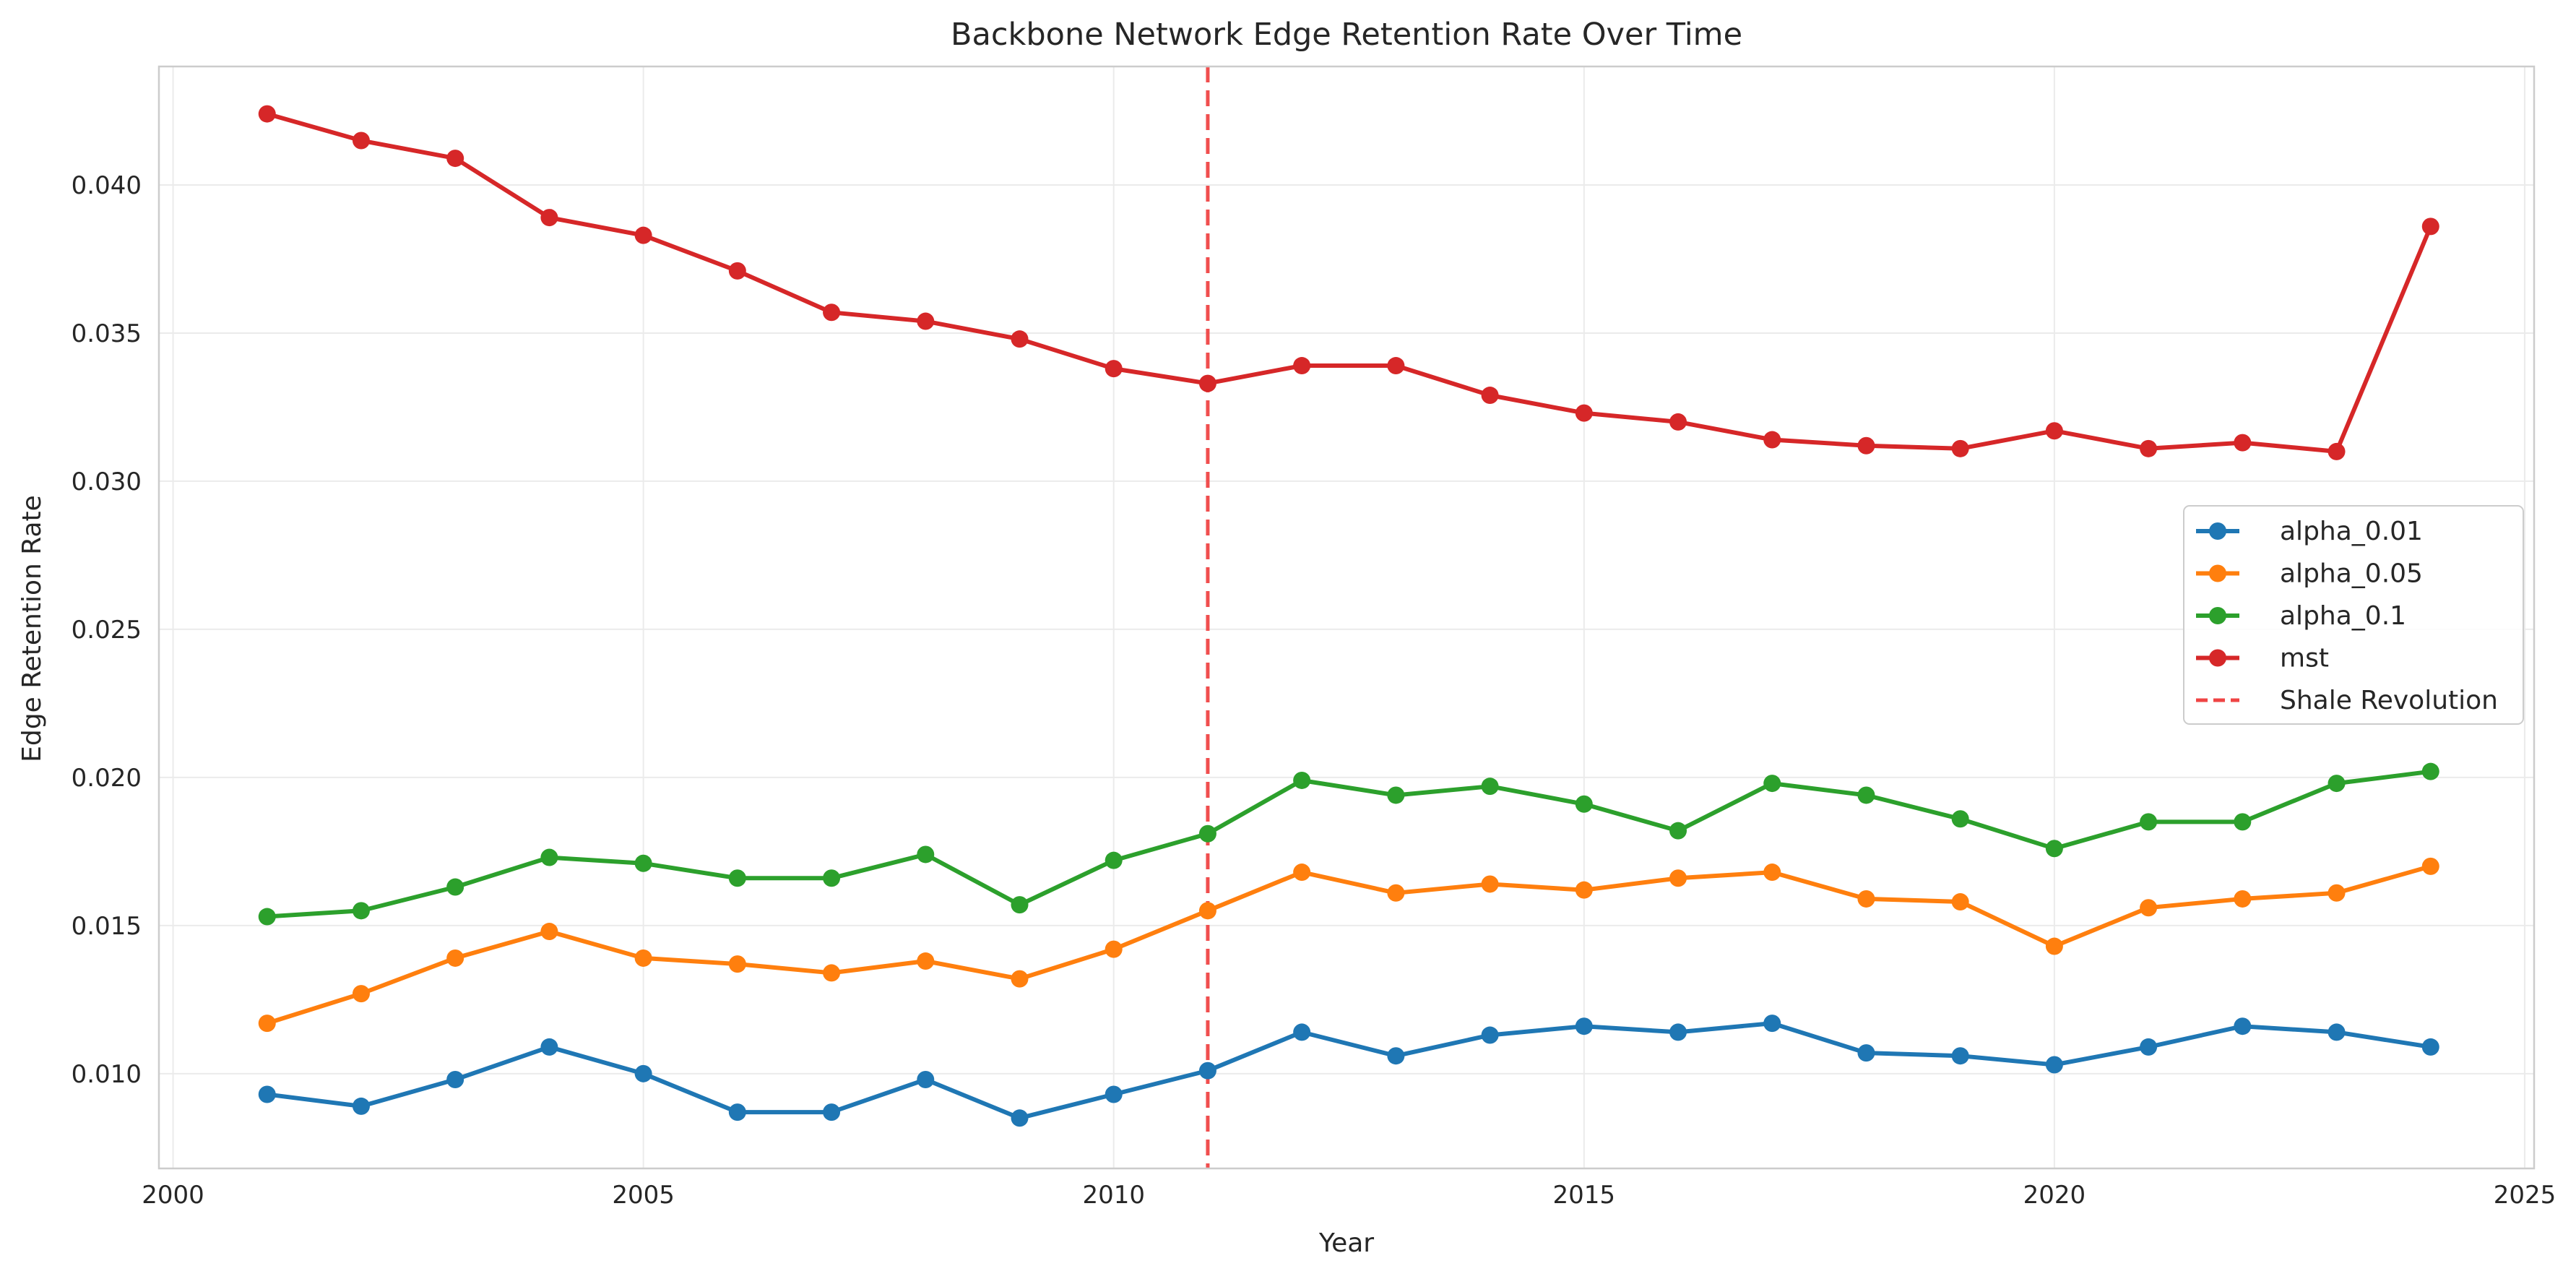 This screenshot has width=2576, height=1279. Describe the element at coordinates (173, 1195) in the screenshot. I see `x-tick-label: 2000` at that location.